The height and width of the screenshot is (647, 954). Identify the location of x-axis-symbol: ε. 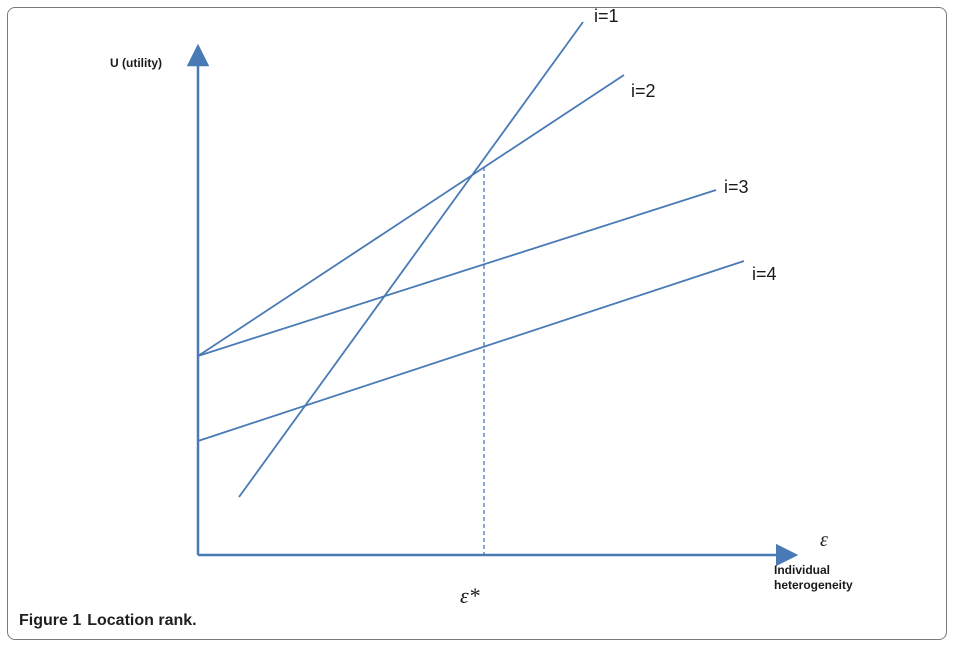
(824, 540).